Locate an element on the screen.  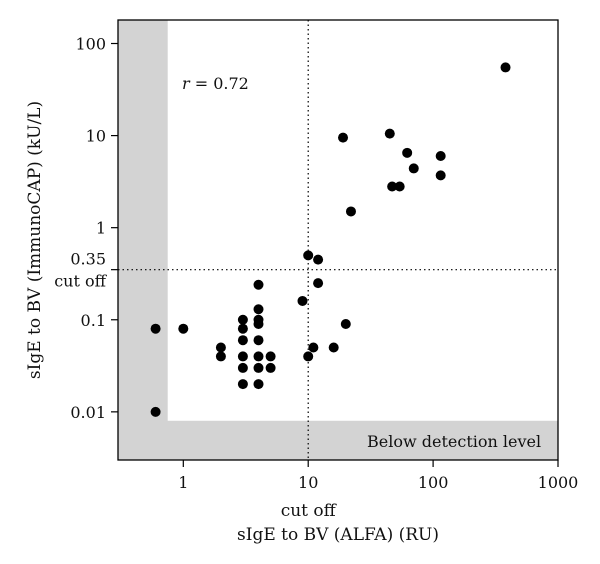
y-tick-label: 0.1 is located at coordinates (93, 320).